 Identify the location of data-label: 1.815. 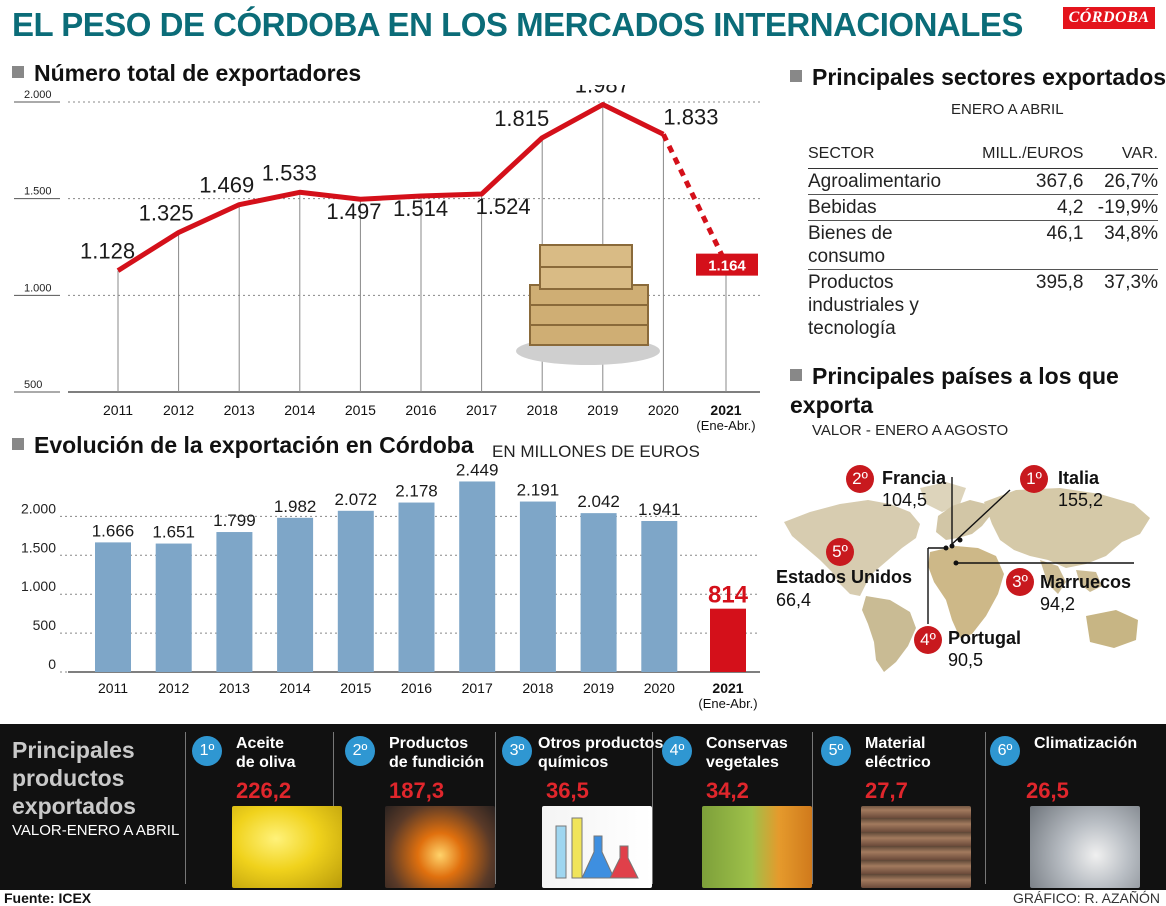
(521, 118).